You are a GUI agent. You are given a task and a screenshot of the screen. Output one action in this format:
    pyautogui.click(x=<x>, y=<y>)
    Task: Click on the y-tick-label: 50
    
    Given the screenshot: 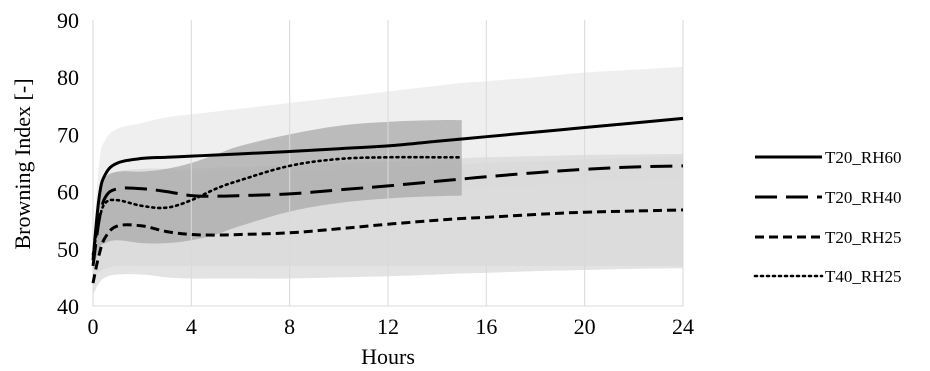 What is the action you would take?
    pyautogui.click(x=68, y=249)
    